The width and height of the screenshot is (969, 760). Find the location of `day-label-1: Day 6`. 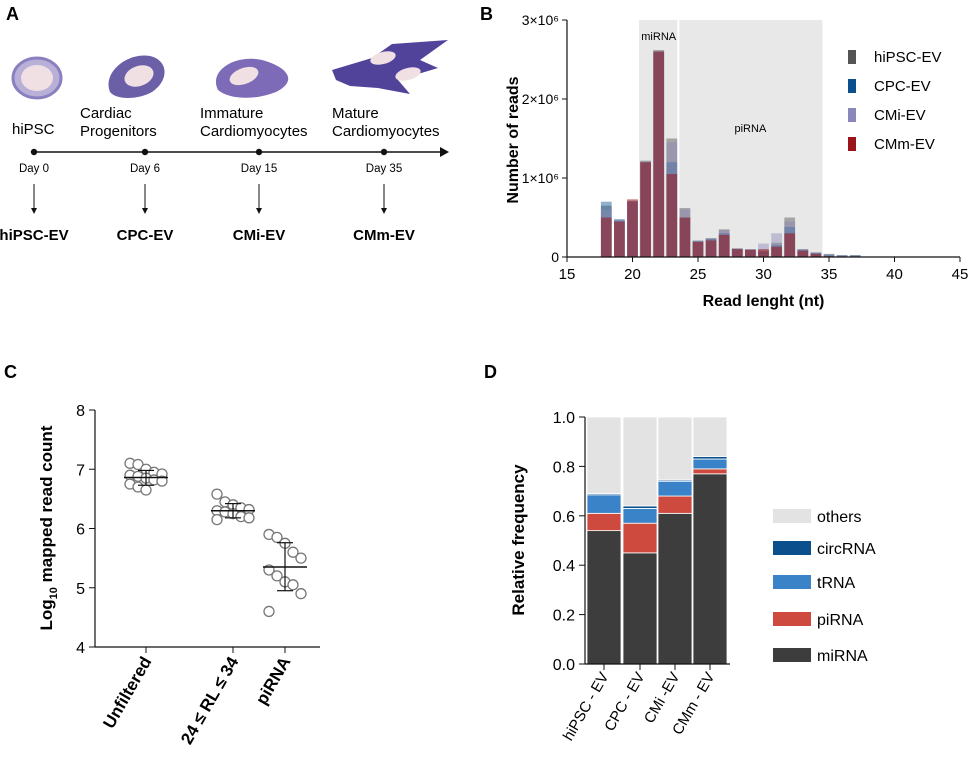

day-label-1: Day 6 is located at coordinates (145, 169).